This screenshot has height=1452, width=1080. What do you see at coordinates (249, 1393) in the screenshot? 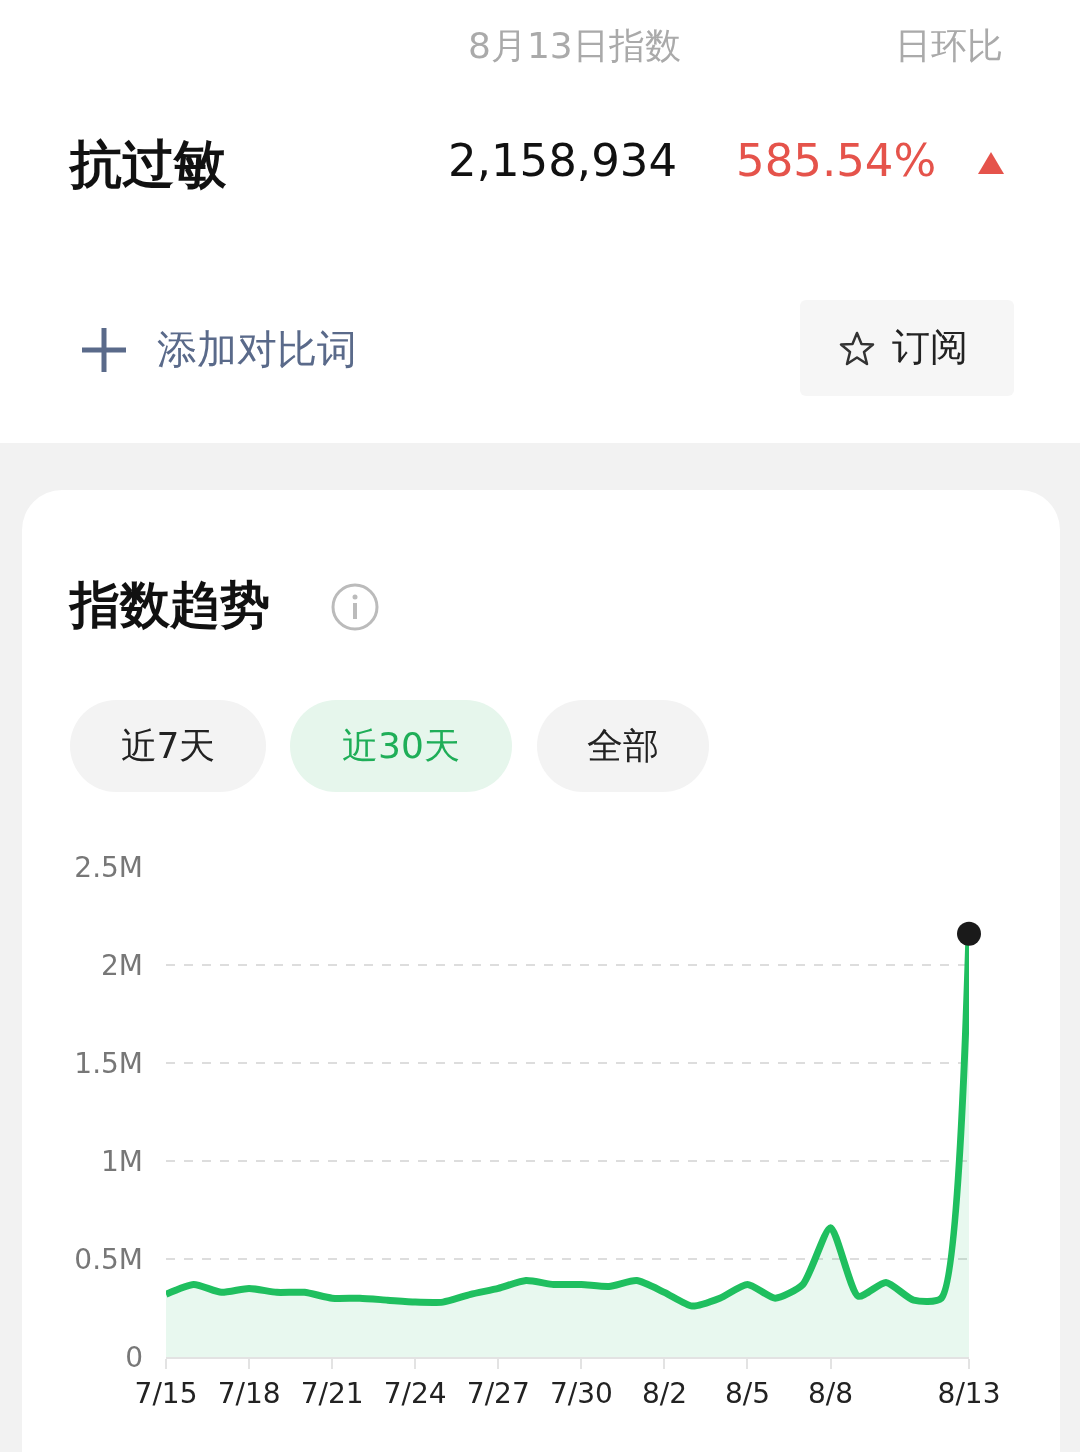
I see `x-tick-label: 7/18` at bounding box center [249, 1393].